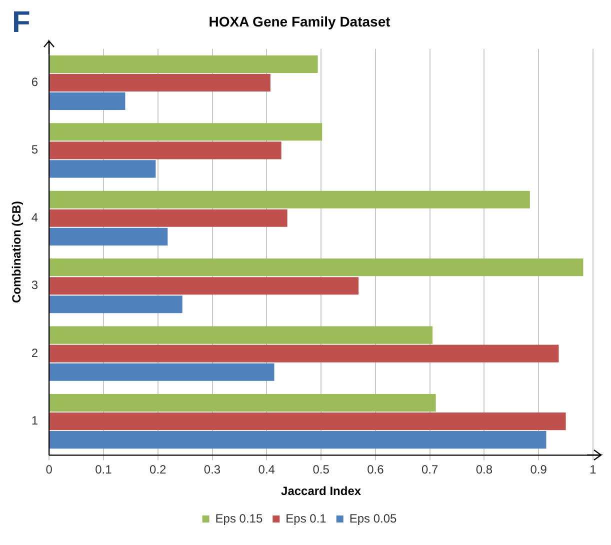 The height and width of the screenshot is (545, 611). I want to click on x-tick-label: 0.2, so click(158, 469).